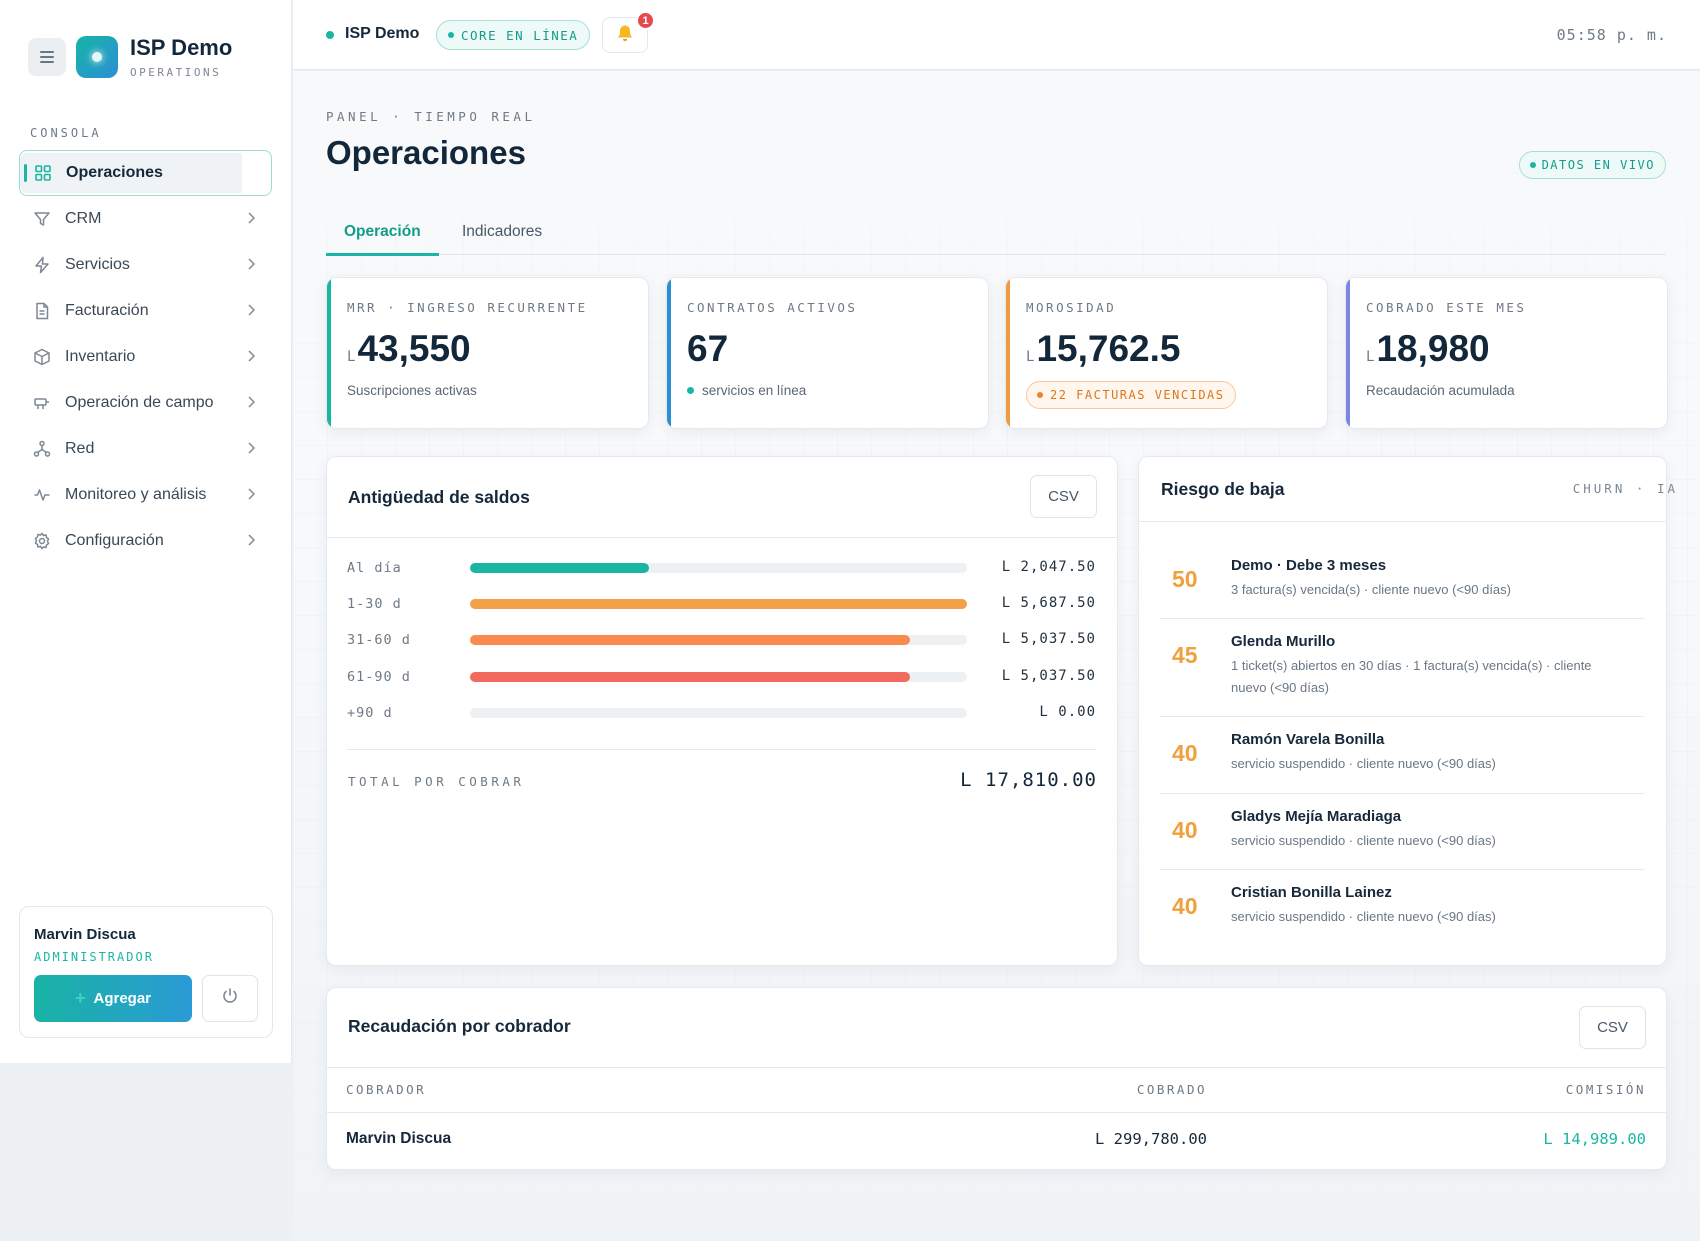 This screenshot has width=1700, height=1241. I want to click on aging-bucket-label: 1-30 d, so click(374, 604).